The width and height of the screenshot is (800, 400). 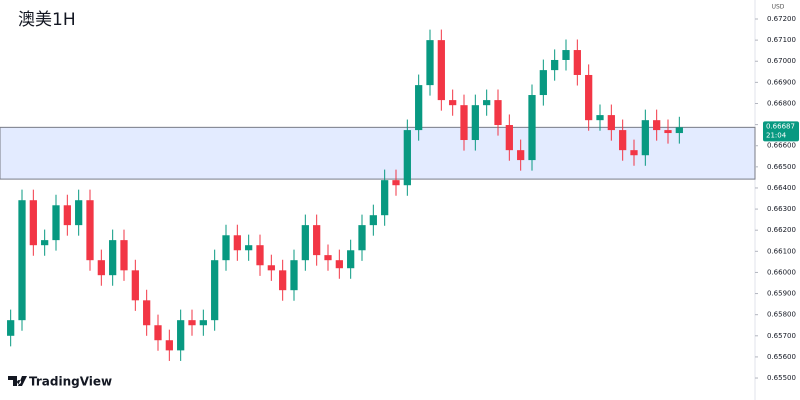 I want to click on y-tick-label: 0.65700, so click(x=781, y=336).